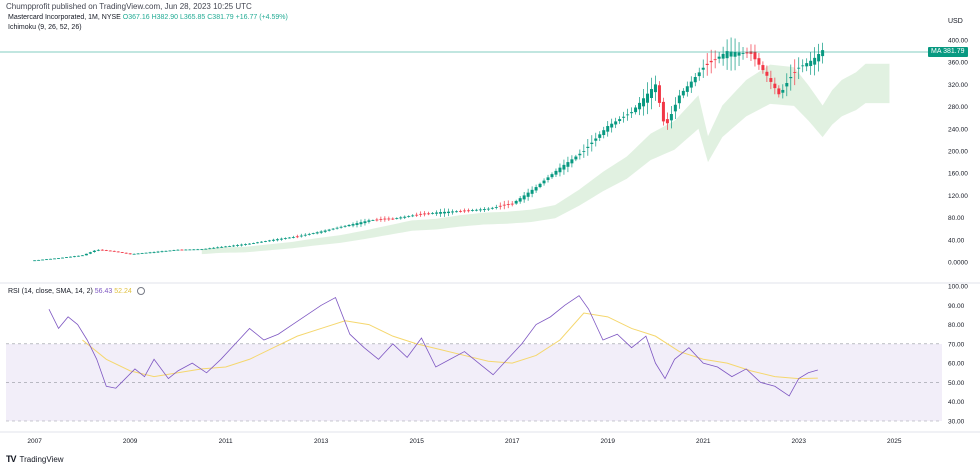 Image resolution: width=980 pixels, height=467 pixels. Describe the element at coordinates (948, 52) in the screenshot. I see `price-badge: MA 381.79` at that location.